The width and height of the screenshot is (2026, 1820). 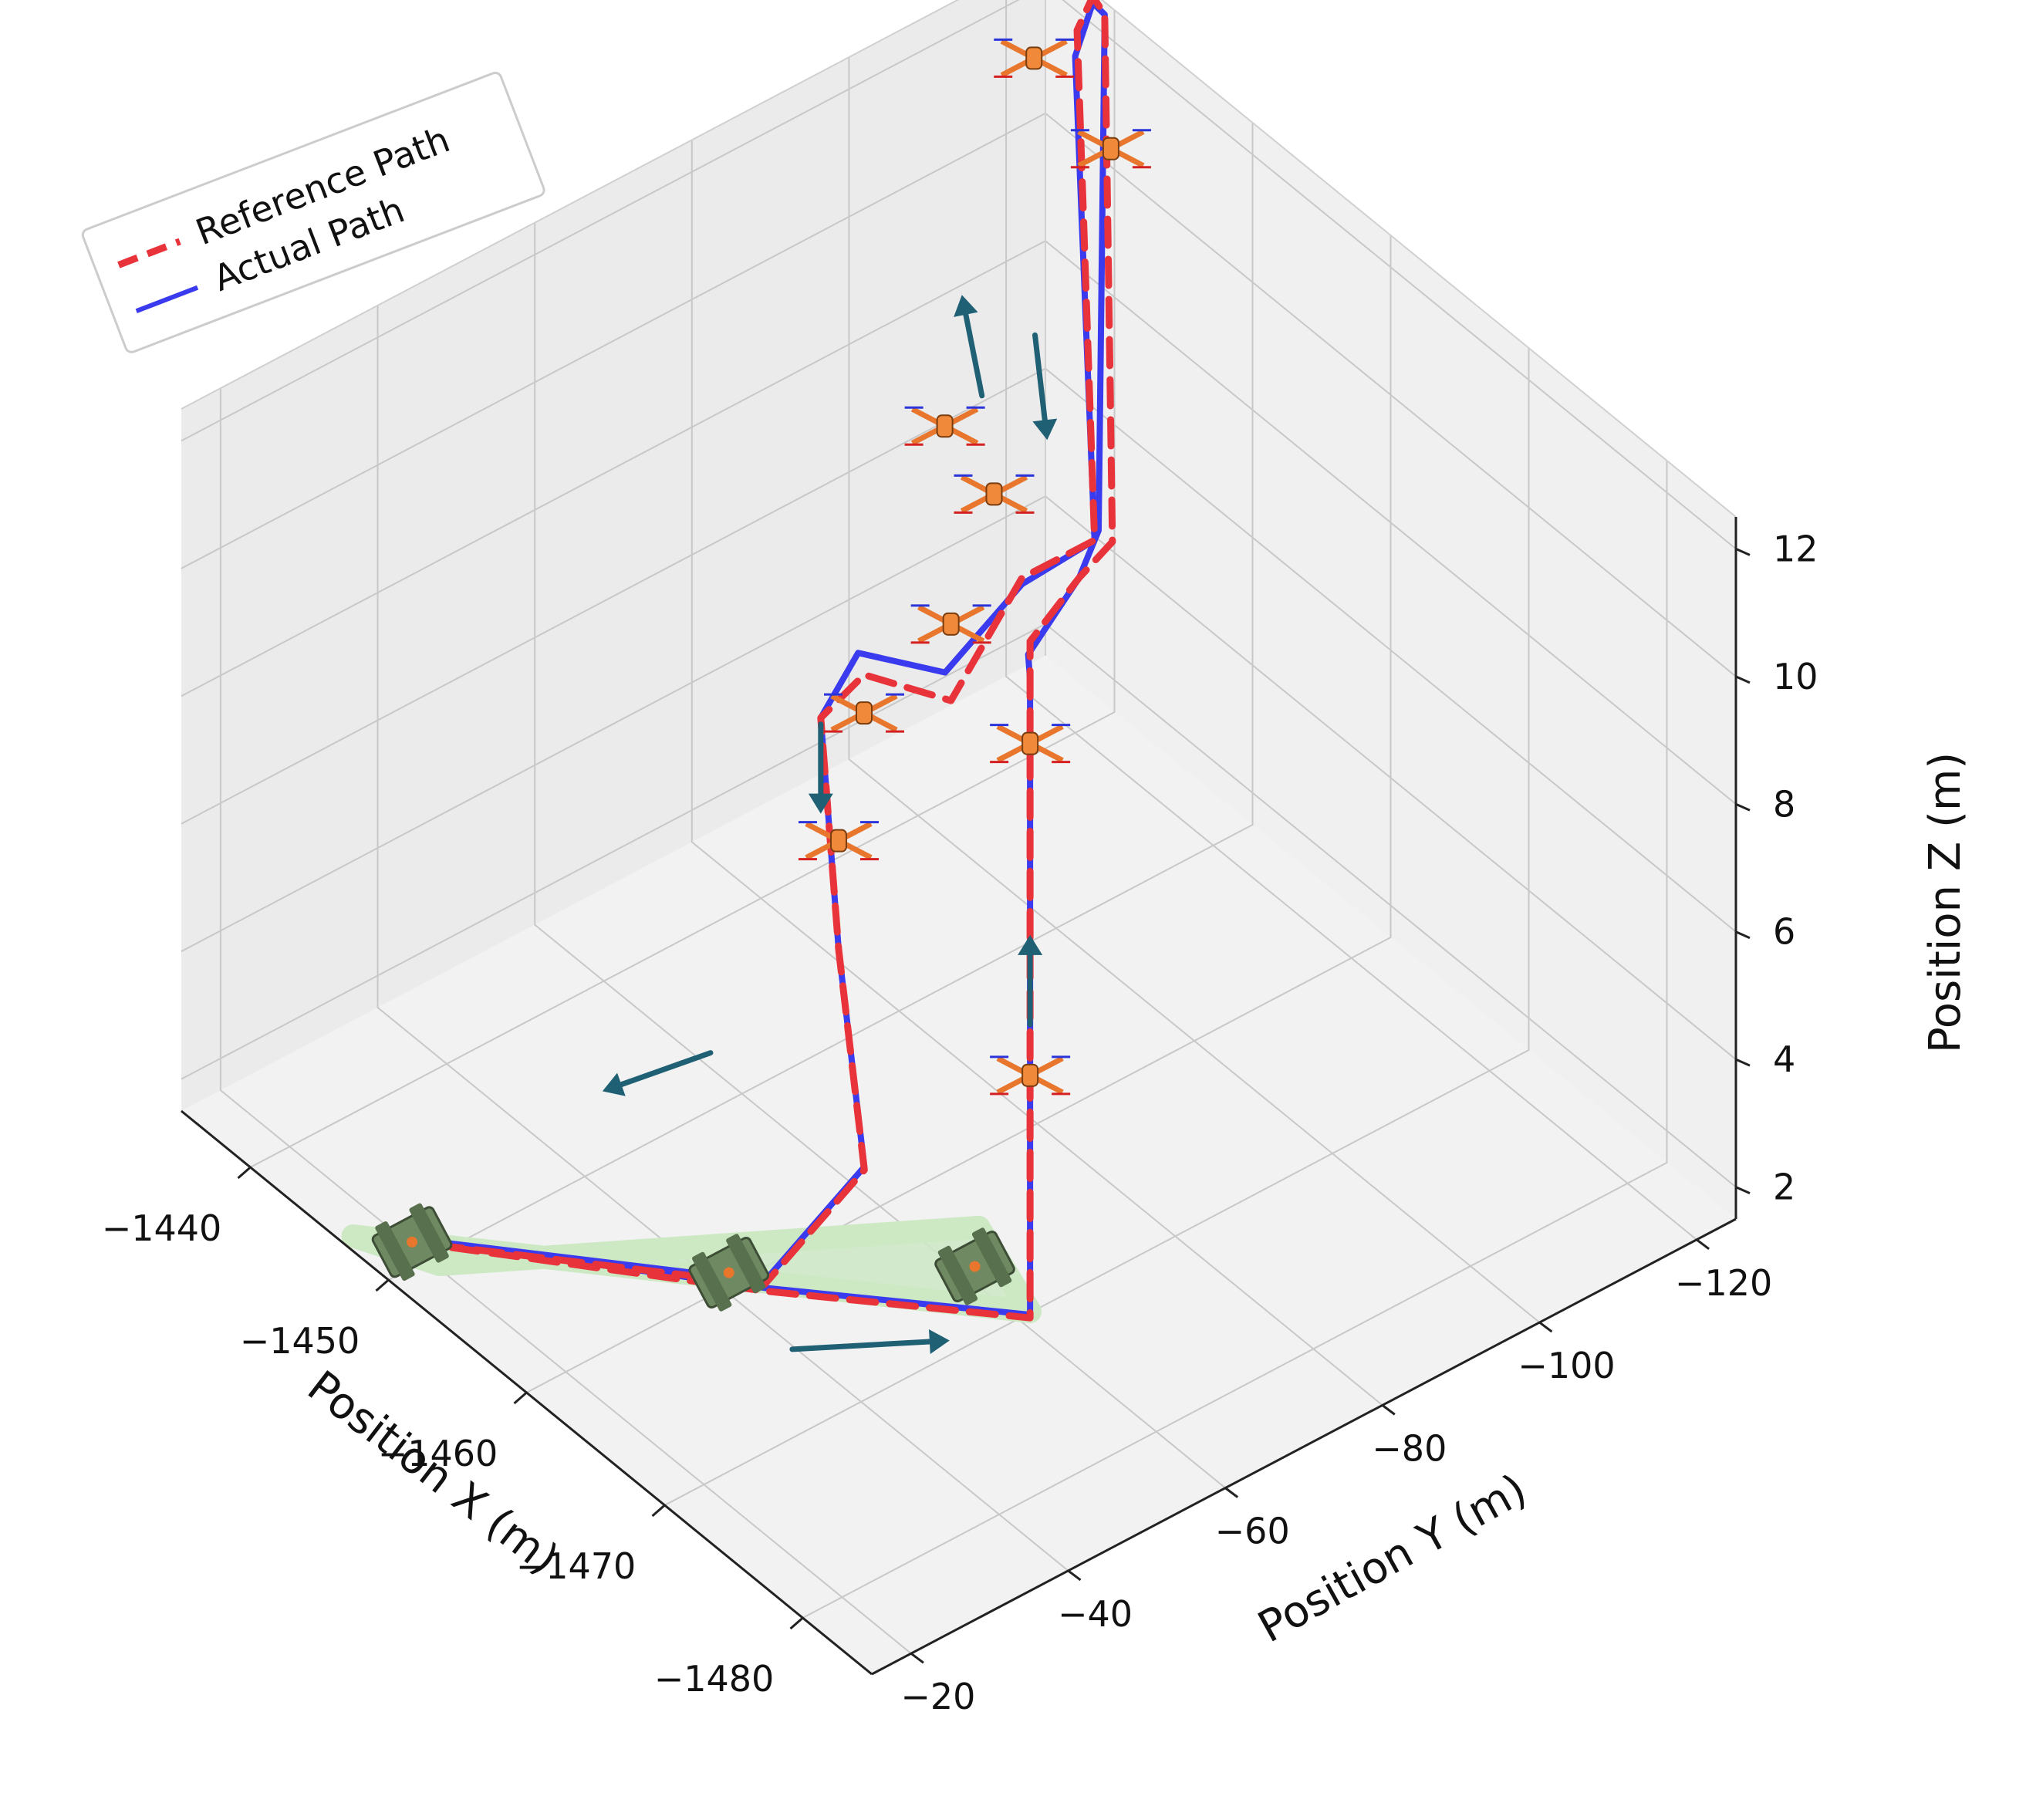 What do you see at coordinates (1566, 1365) in the screenshot?
I see `y-tick-label: −100` at bounding box center [1566, 1365].